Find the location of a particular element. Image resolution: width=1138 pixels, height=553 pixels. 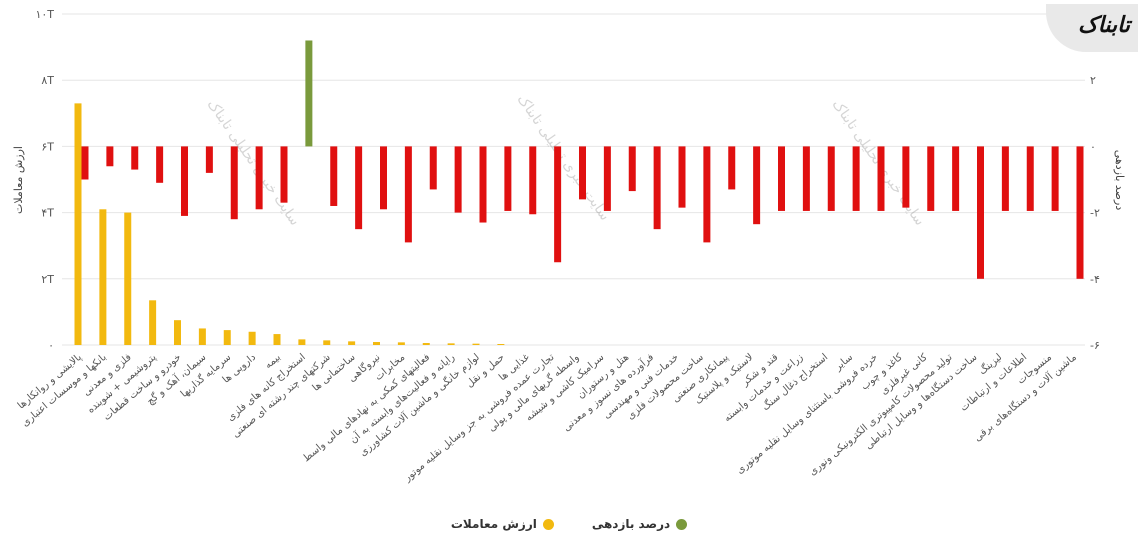

right-tick-label: ۲ is located at coordinates (1093, 80).